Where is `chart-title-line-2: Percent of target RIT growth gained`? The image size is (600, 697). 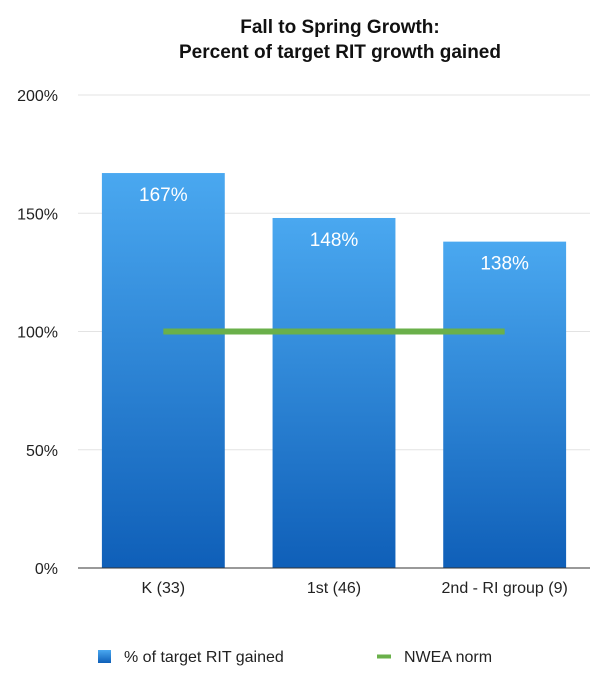 chart-title-line-2: Percent of target RIT growth gained is located at coordinates (340, 52).